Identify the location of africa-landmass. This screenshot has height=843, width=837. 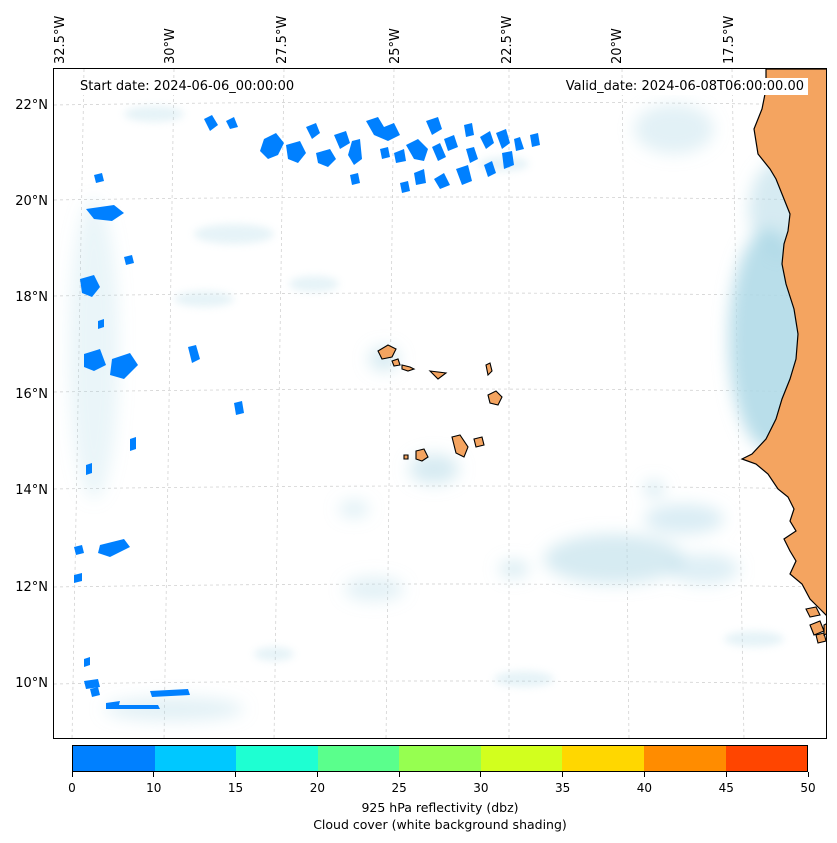
(783, 342).